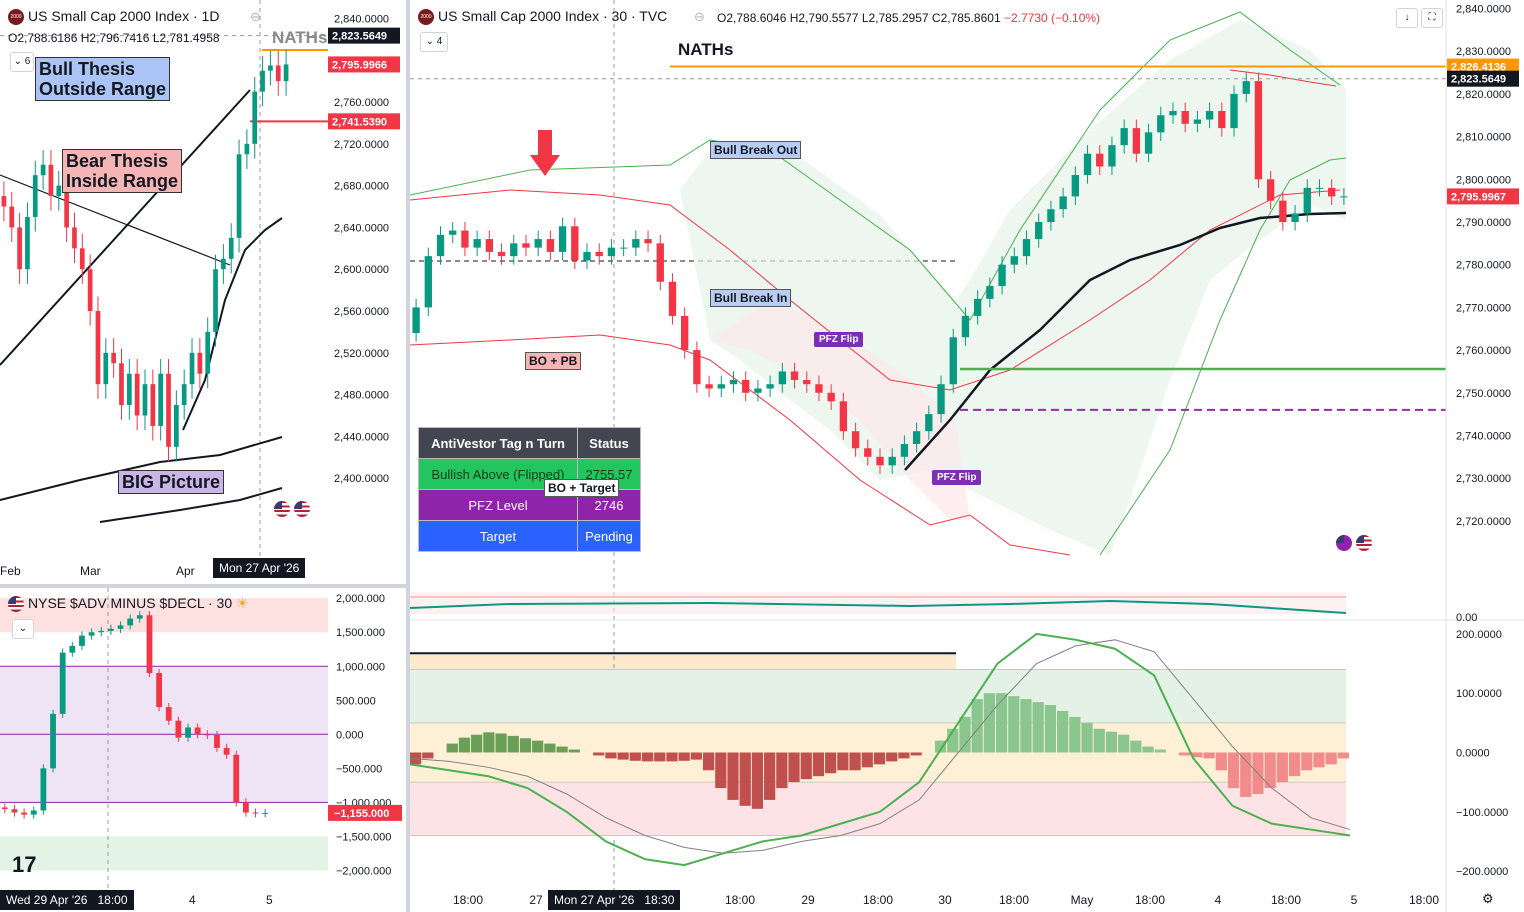  What do you see at coordinates (840, 410) in the screenshot?
I see `bear-band-fill` at bounding box center [840, 410].